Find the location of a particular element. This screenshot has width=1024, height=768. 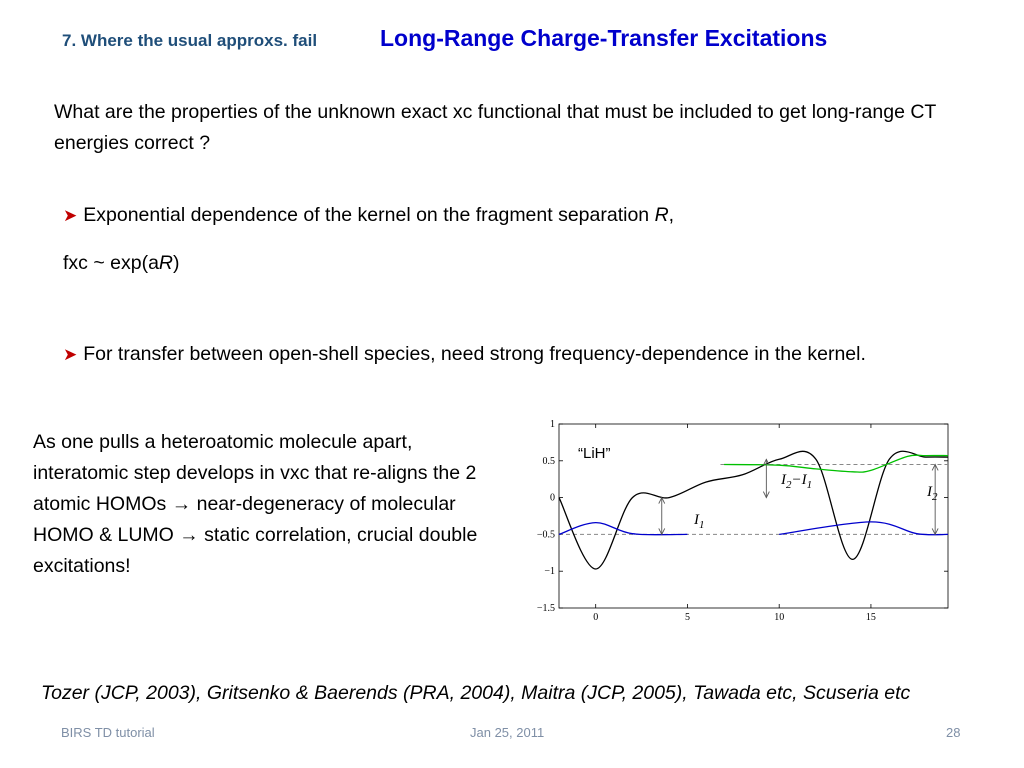

y-tick-label-4: −1 is located at coordinates (549, 571).